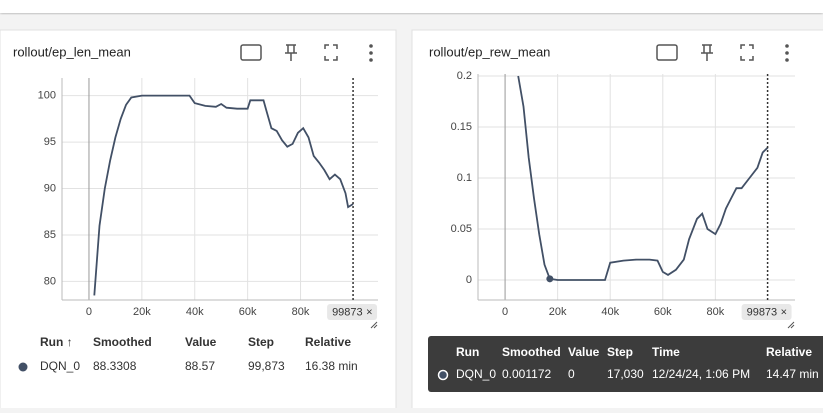 The width and height of the screenshot is (823, 413). What do you see at coordinates (461, 127) in the screenshot?
I see `y-tick-label: 0.15` at bounding box center [461, 127].